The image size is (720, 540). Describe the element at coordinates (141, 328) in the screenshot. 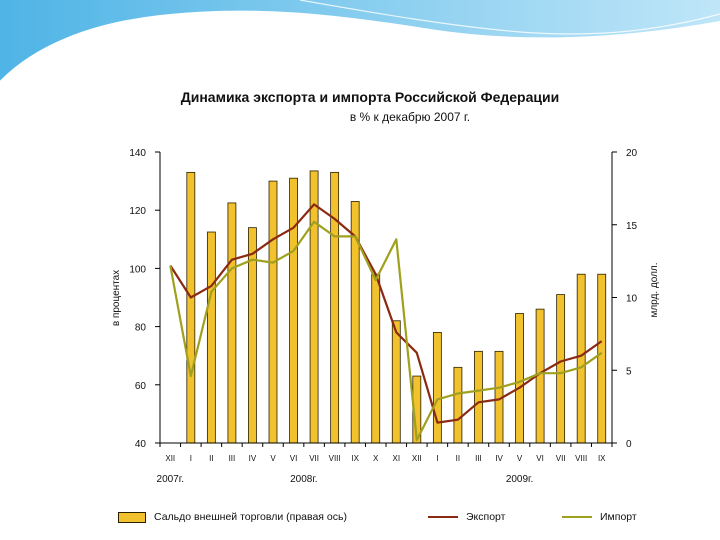

I see `left-tick-label: 80` at that location.